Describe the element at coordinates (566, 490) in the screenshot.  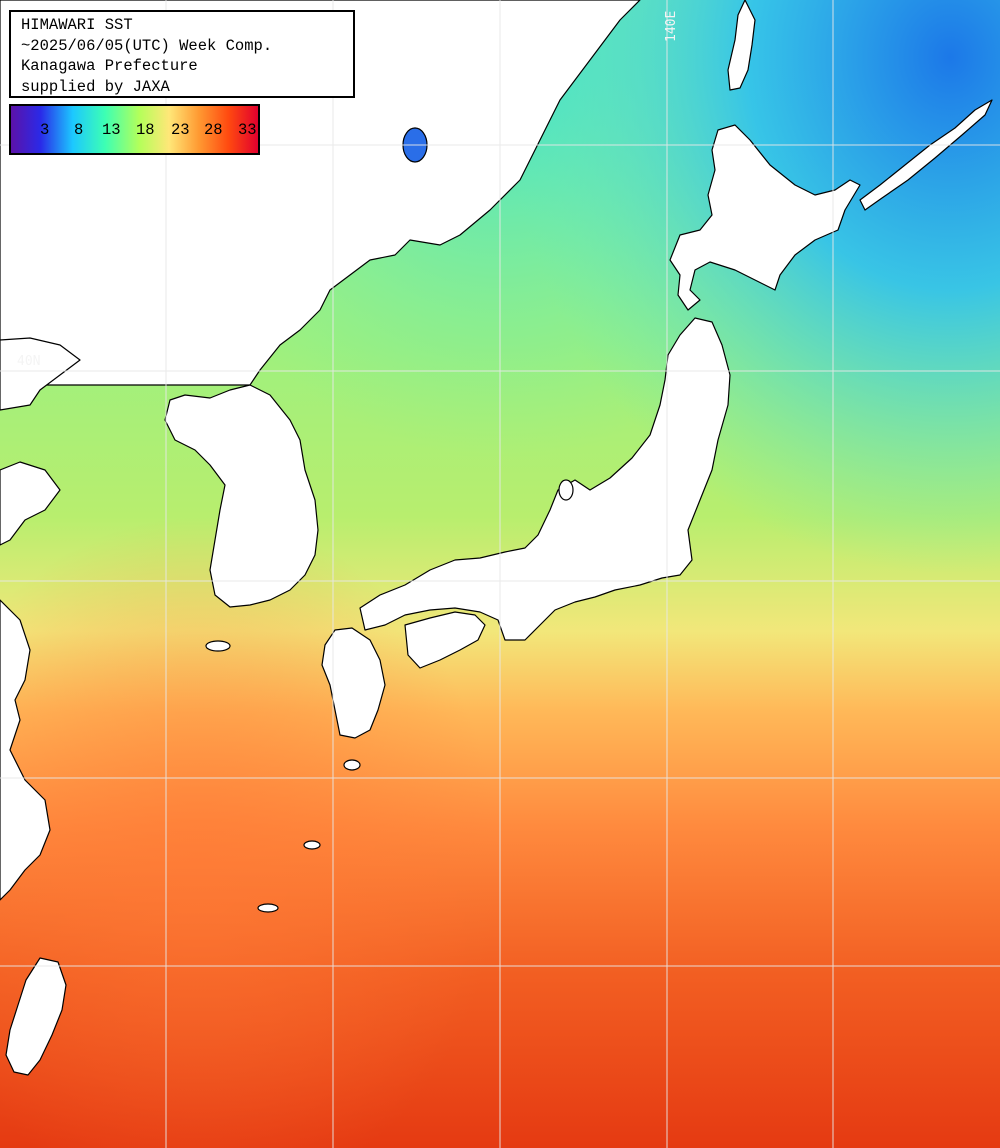
I see `land-sado` at that location.